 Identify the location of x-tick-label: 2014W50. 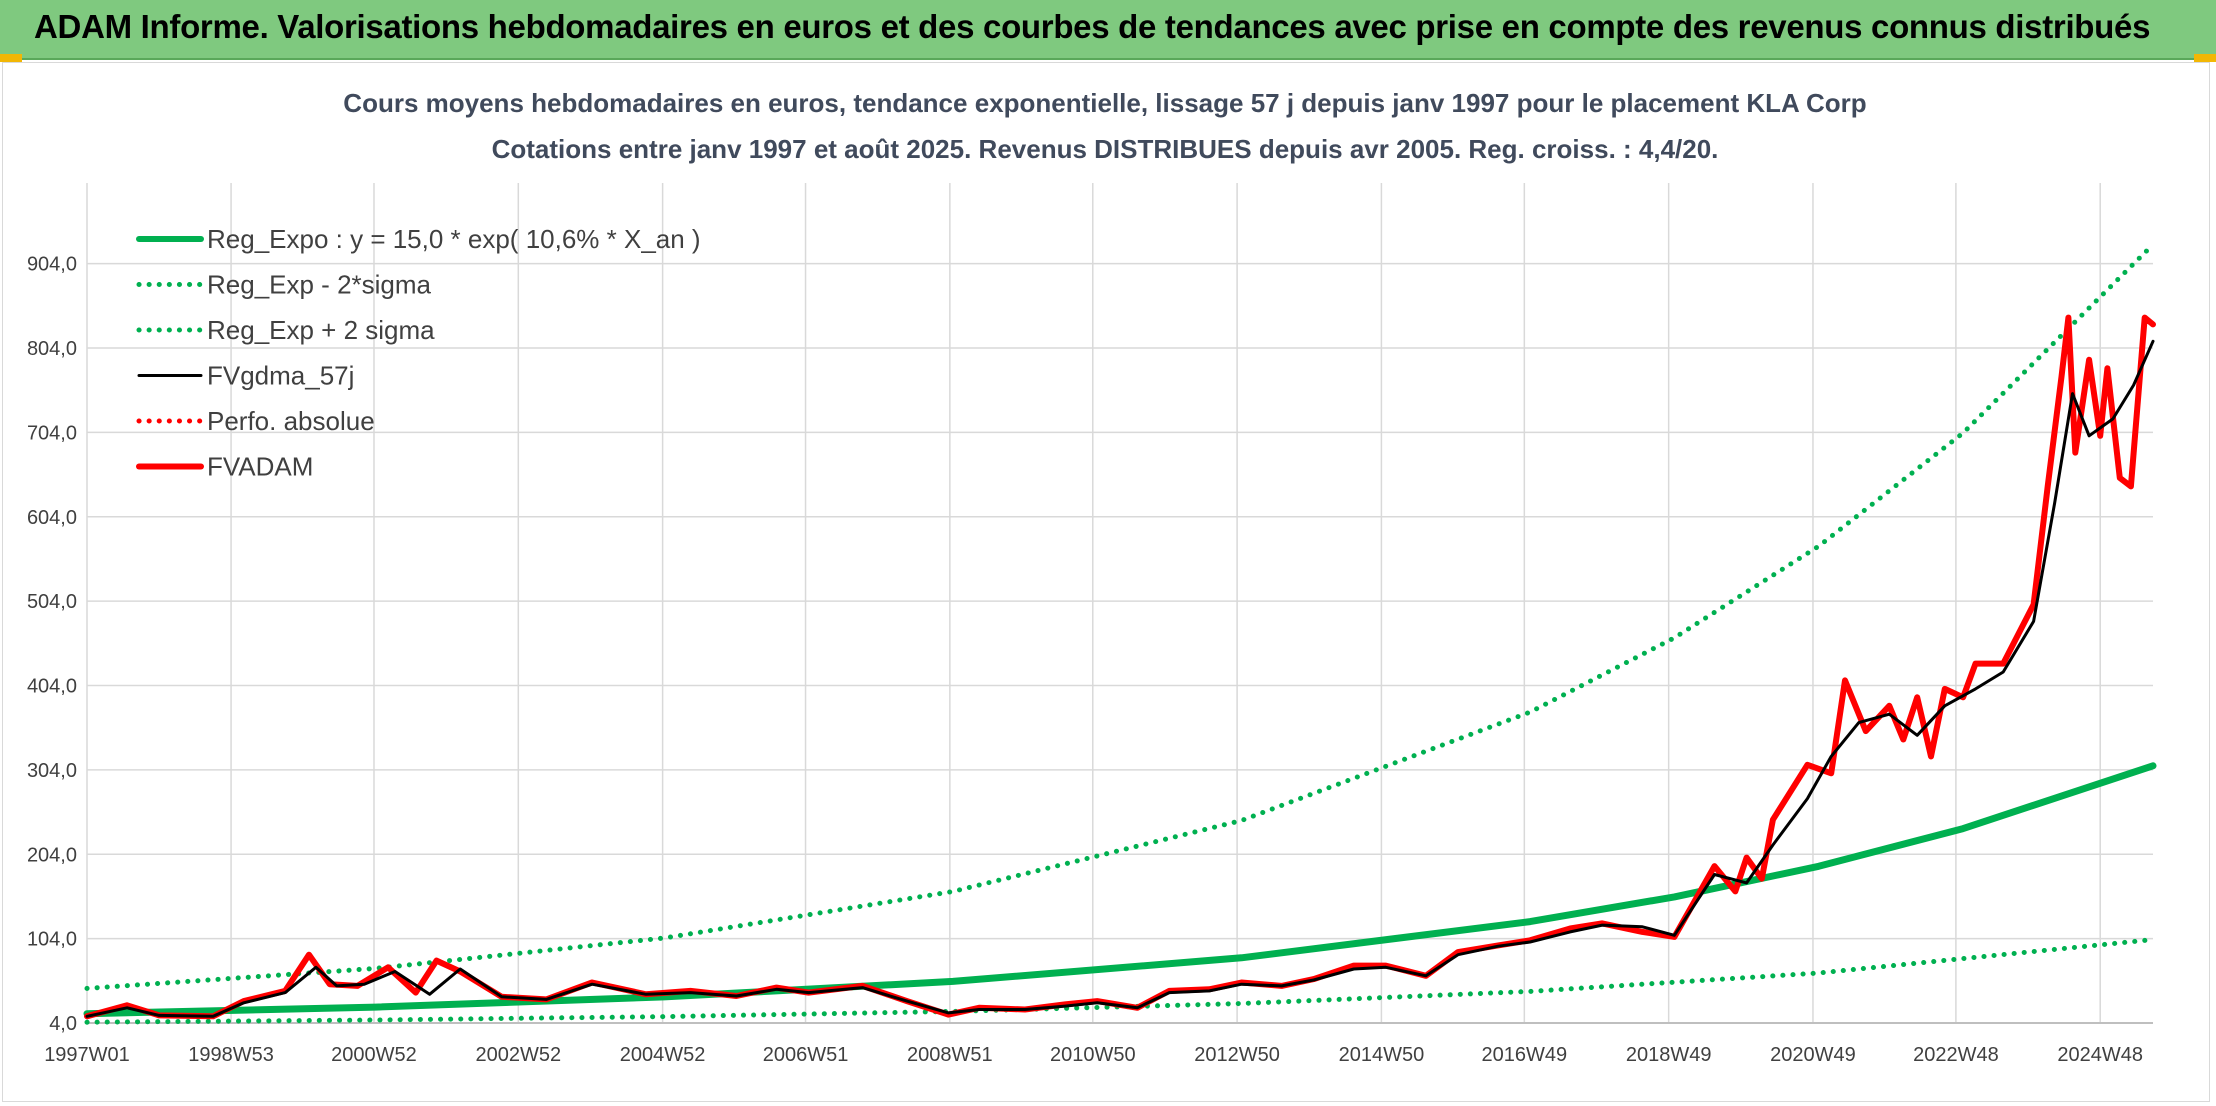
(1382, 1055).